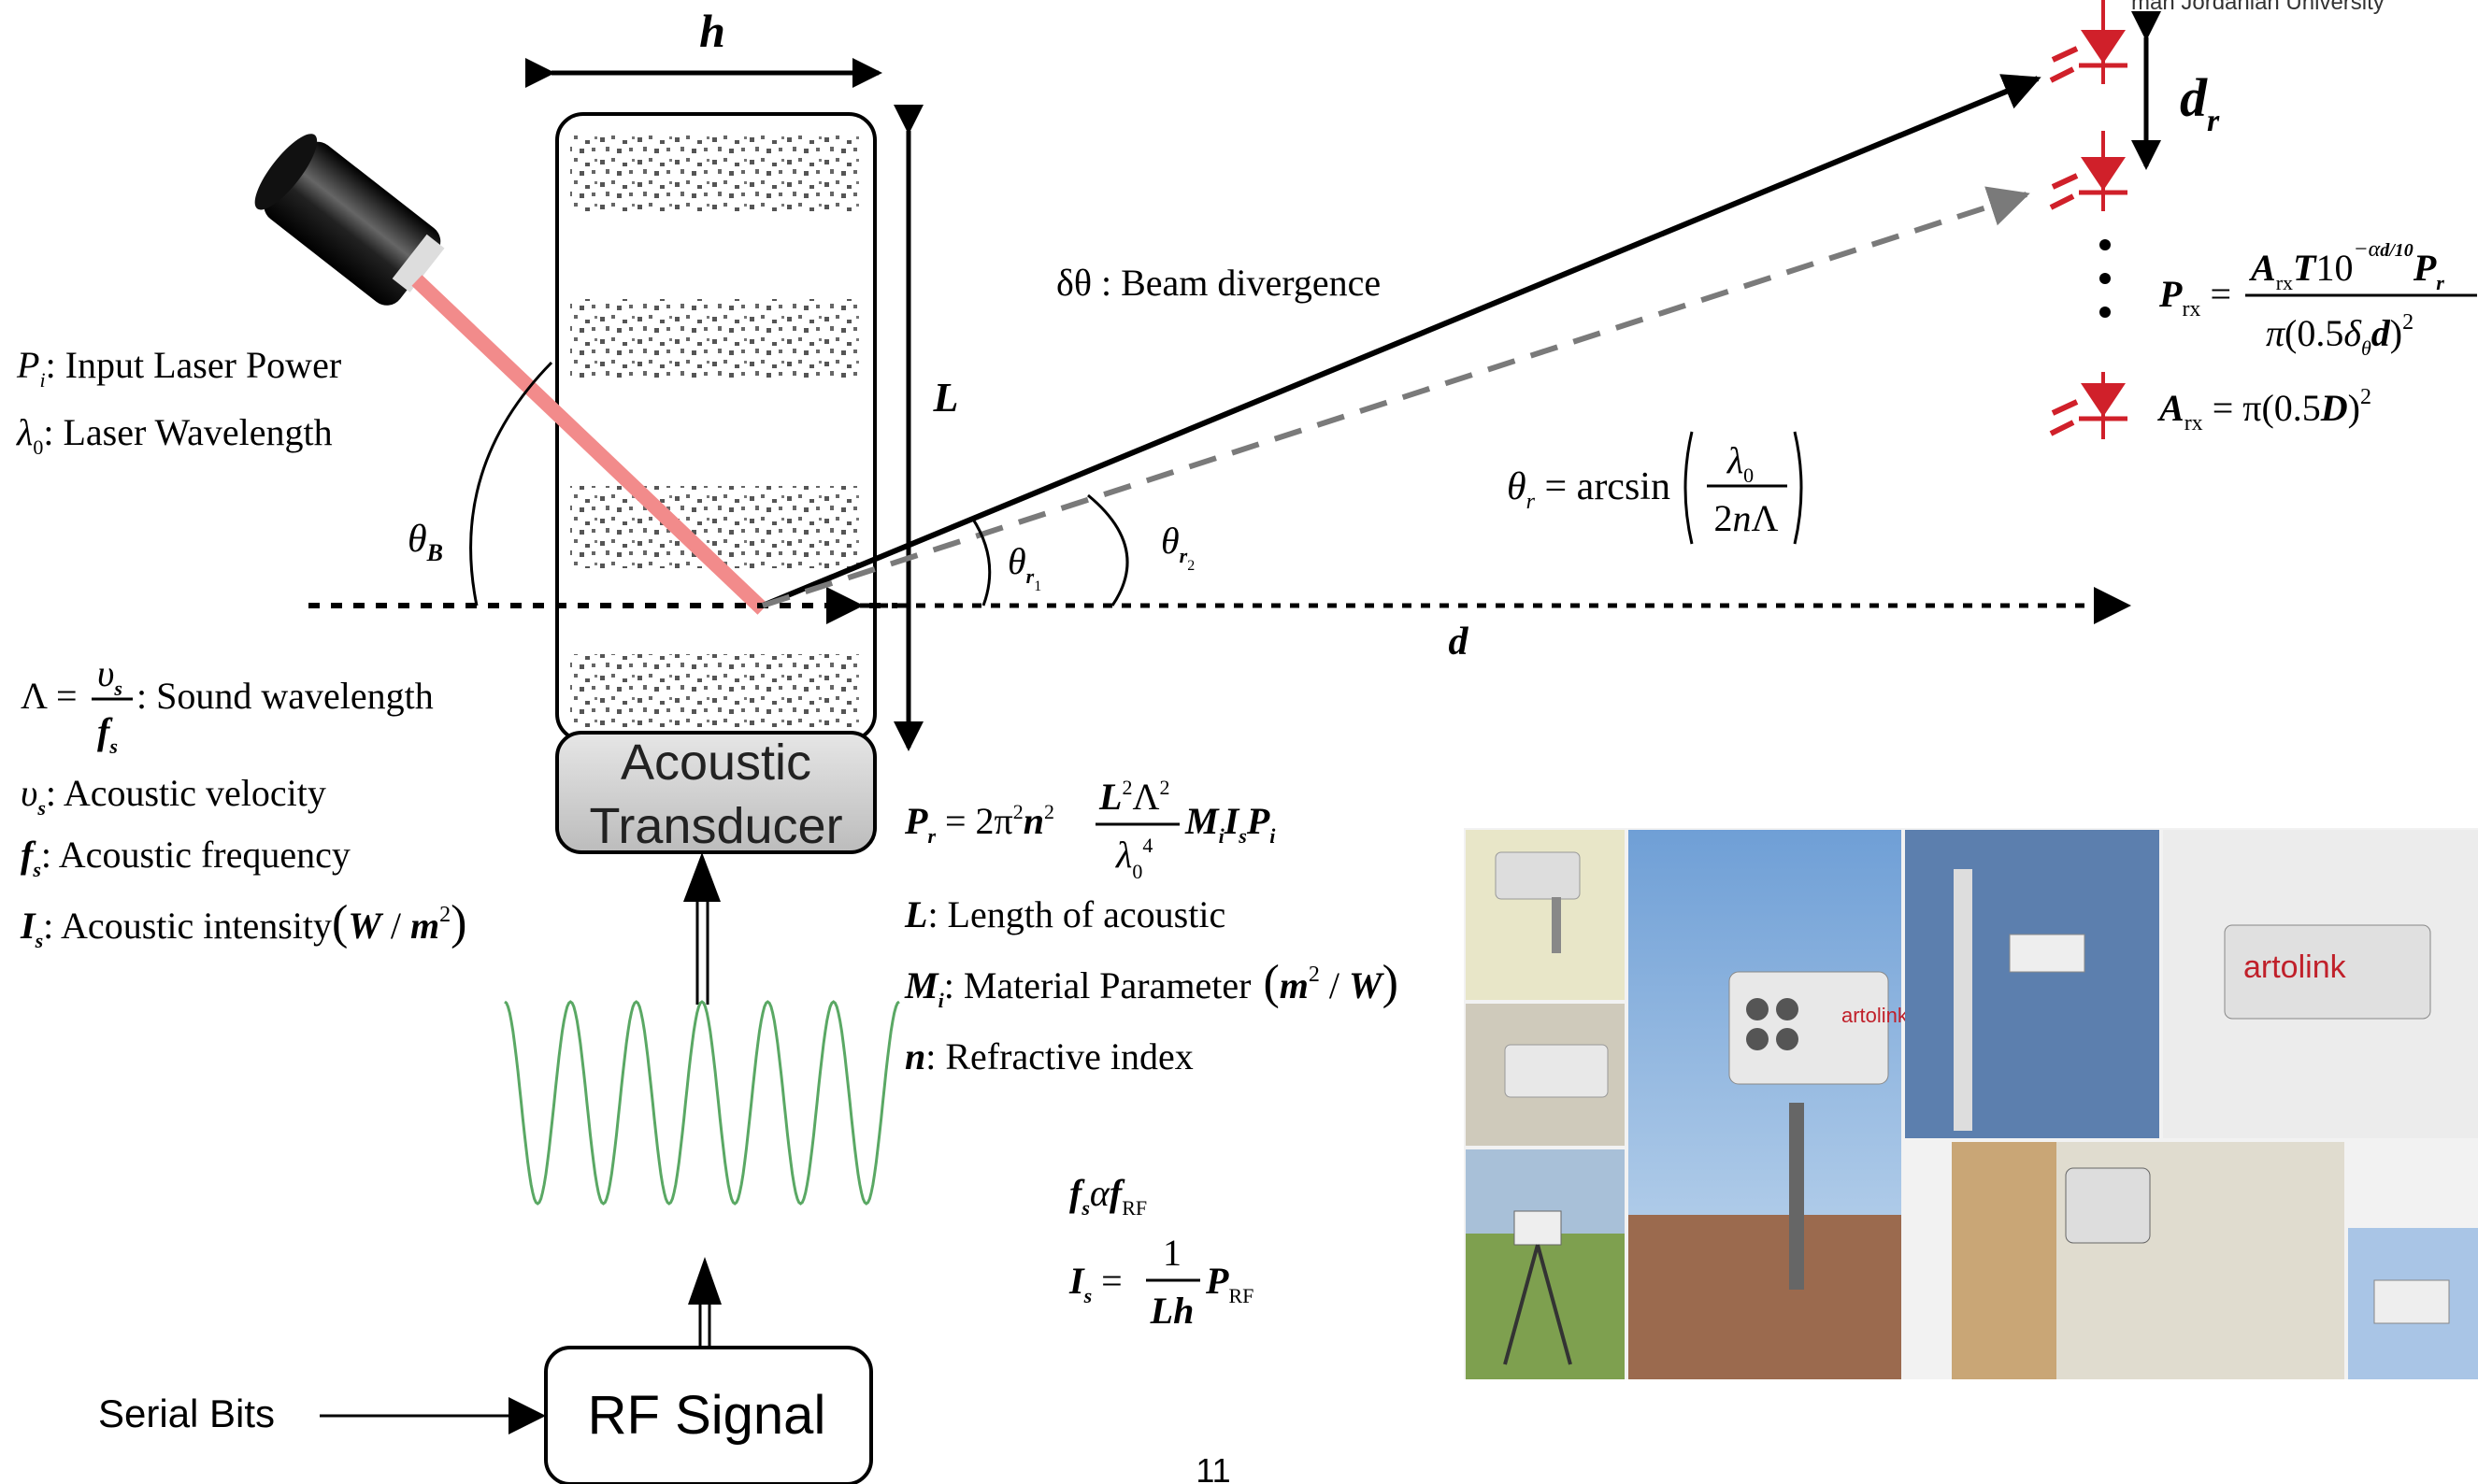 This screenshot has height=1484, width=2478. I want to click on theta-B-label: θB, so click(425, 542).